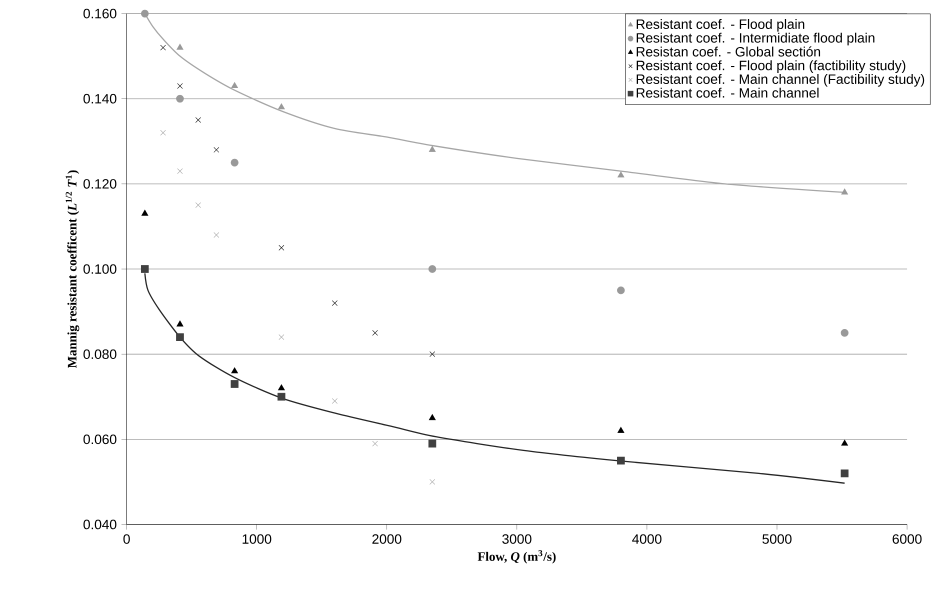  Describe the element at coordinates (777, 539) in the screenshot. I see `x-tick-label: 5000` at that location.